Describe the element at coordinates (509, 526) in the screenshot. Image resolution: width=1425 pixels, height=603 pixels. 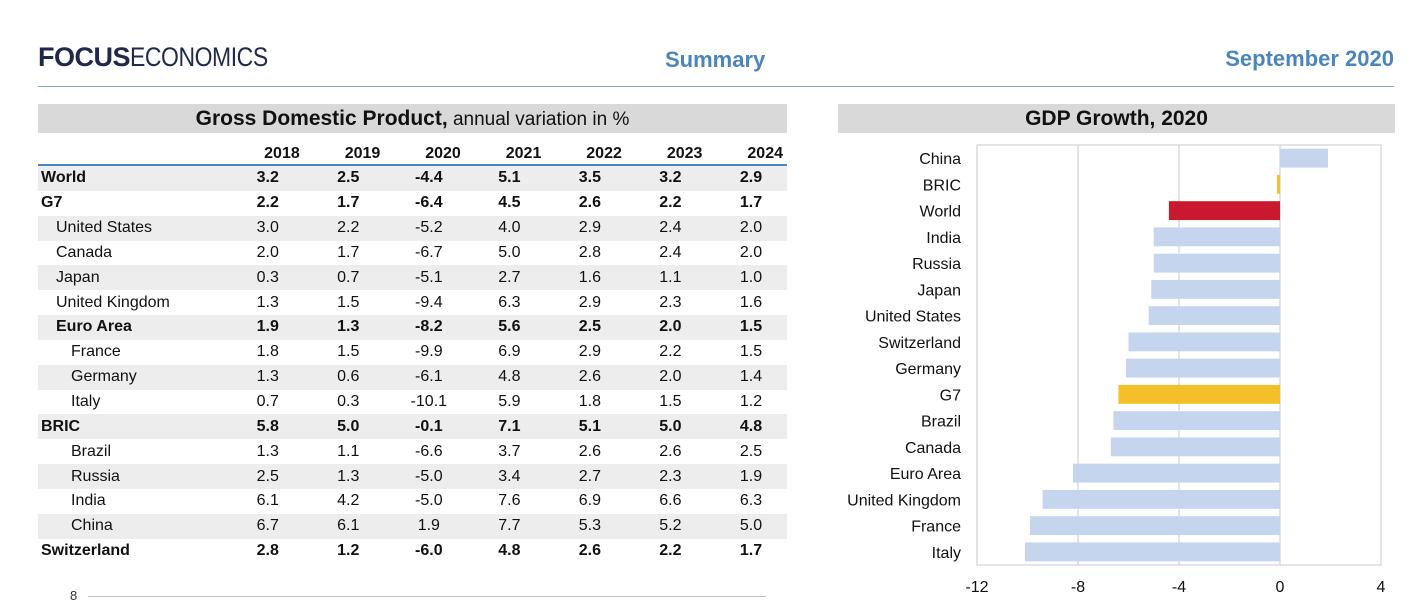
I see `cell-value: 7.7` at that location.